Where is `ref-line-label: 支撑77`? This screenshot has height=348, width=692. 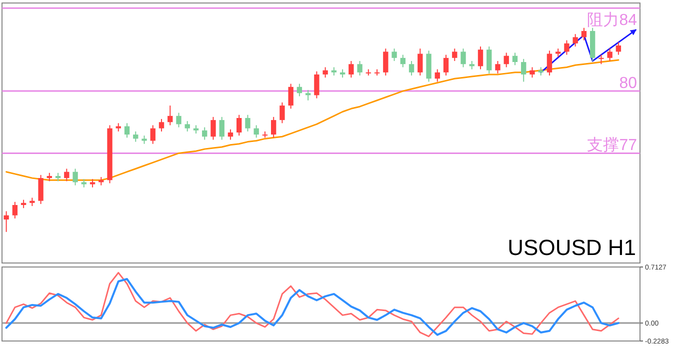 ref-line-label: 支撑77 is located at coordinates (612, 145).